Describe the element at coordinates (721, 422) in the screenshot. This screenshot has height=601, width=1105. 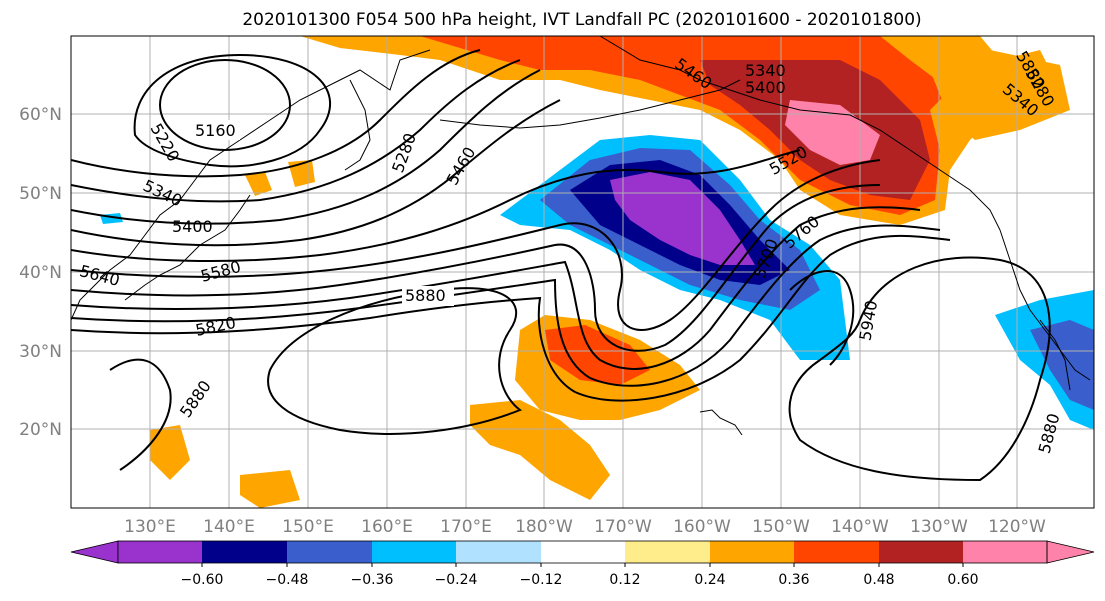
I see `coast-hawaii` at that location.